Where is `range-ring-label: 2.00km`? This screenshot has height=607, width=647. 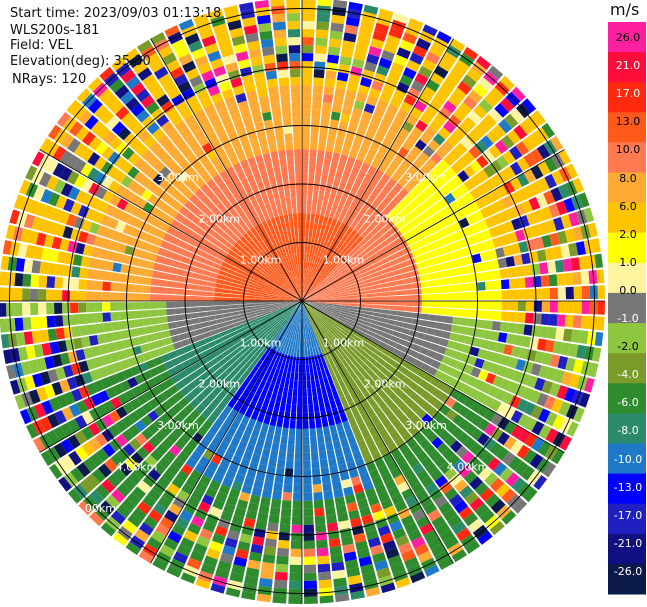
range-ring-label: 2.00km is located at coordinates (220, 218).